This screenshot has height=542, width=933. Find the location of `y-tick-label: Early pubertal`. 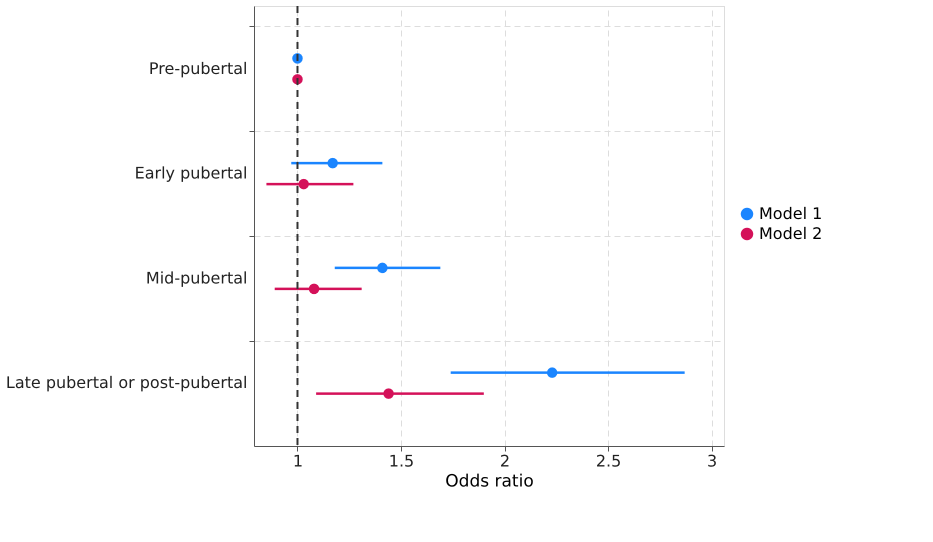

y-tick-label: Early pubertal is located at coordinates (191, 173).